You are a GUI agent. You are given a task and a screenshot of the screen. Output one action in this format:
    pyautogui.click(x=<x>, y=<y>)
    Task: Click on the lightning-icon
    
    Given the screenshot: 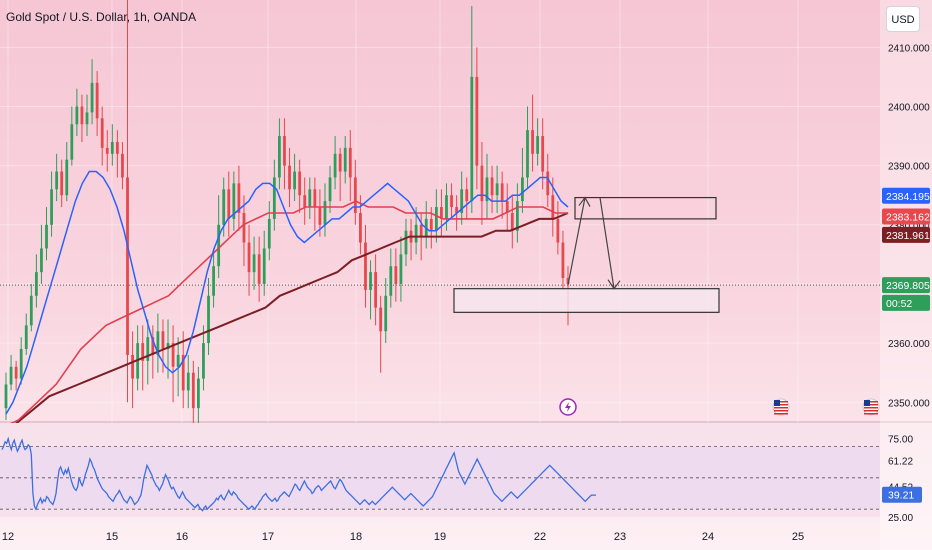 What is the action you would take?
    pyautogui.click(x=568, y=407)
    